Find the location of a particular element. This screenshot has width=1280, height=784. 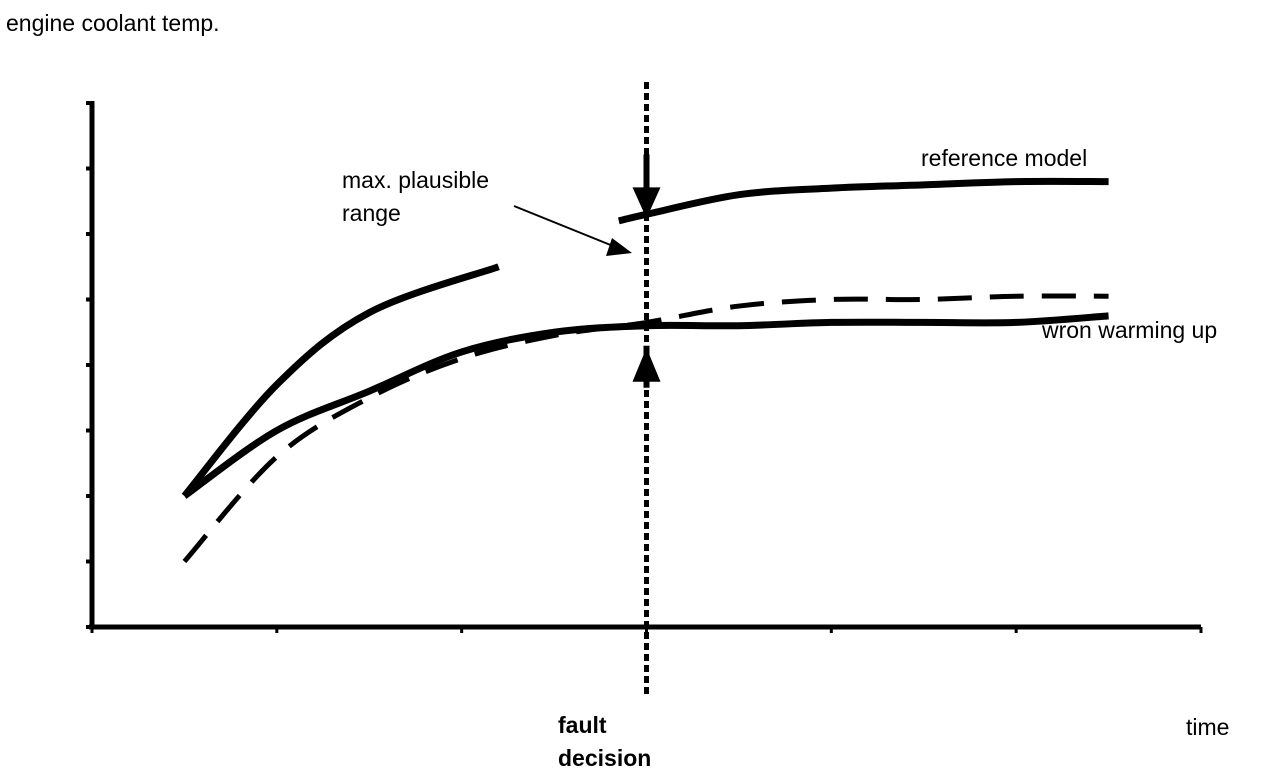

series-line-reference-model is located at coordinates (863, 201).